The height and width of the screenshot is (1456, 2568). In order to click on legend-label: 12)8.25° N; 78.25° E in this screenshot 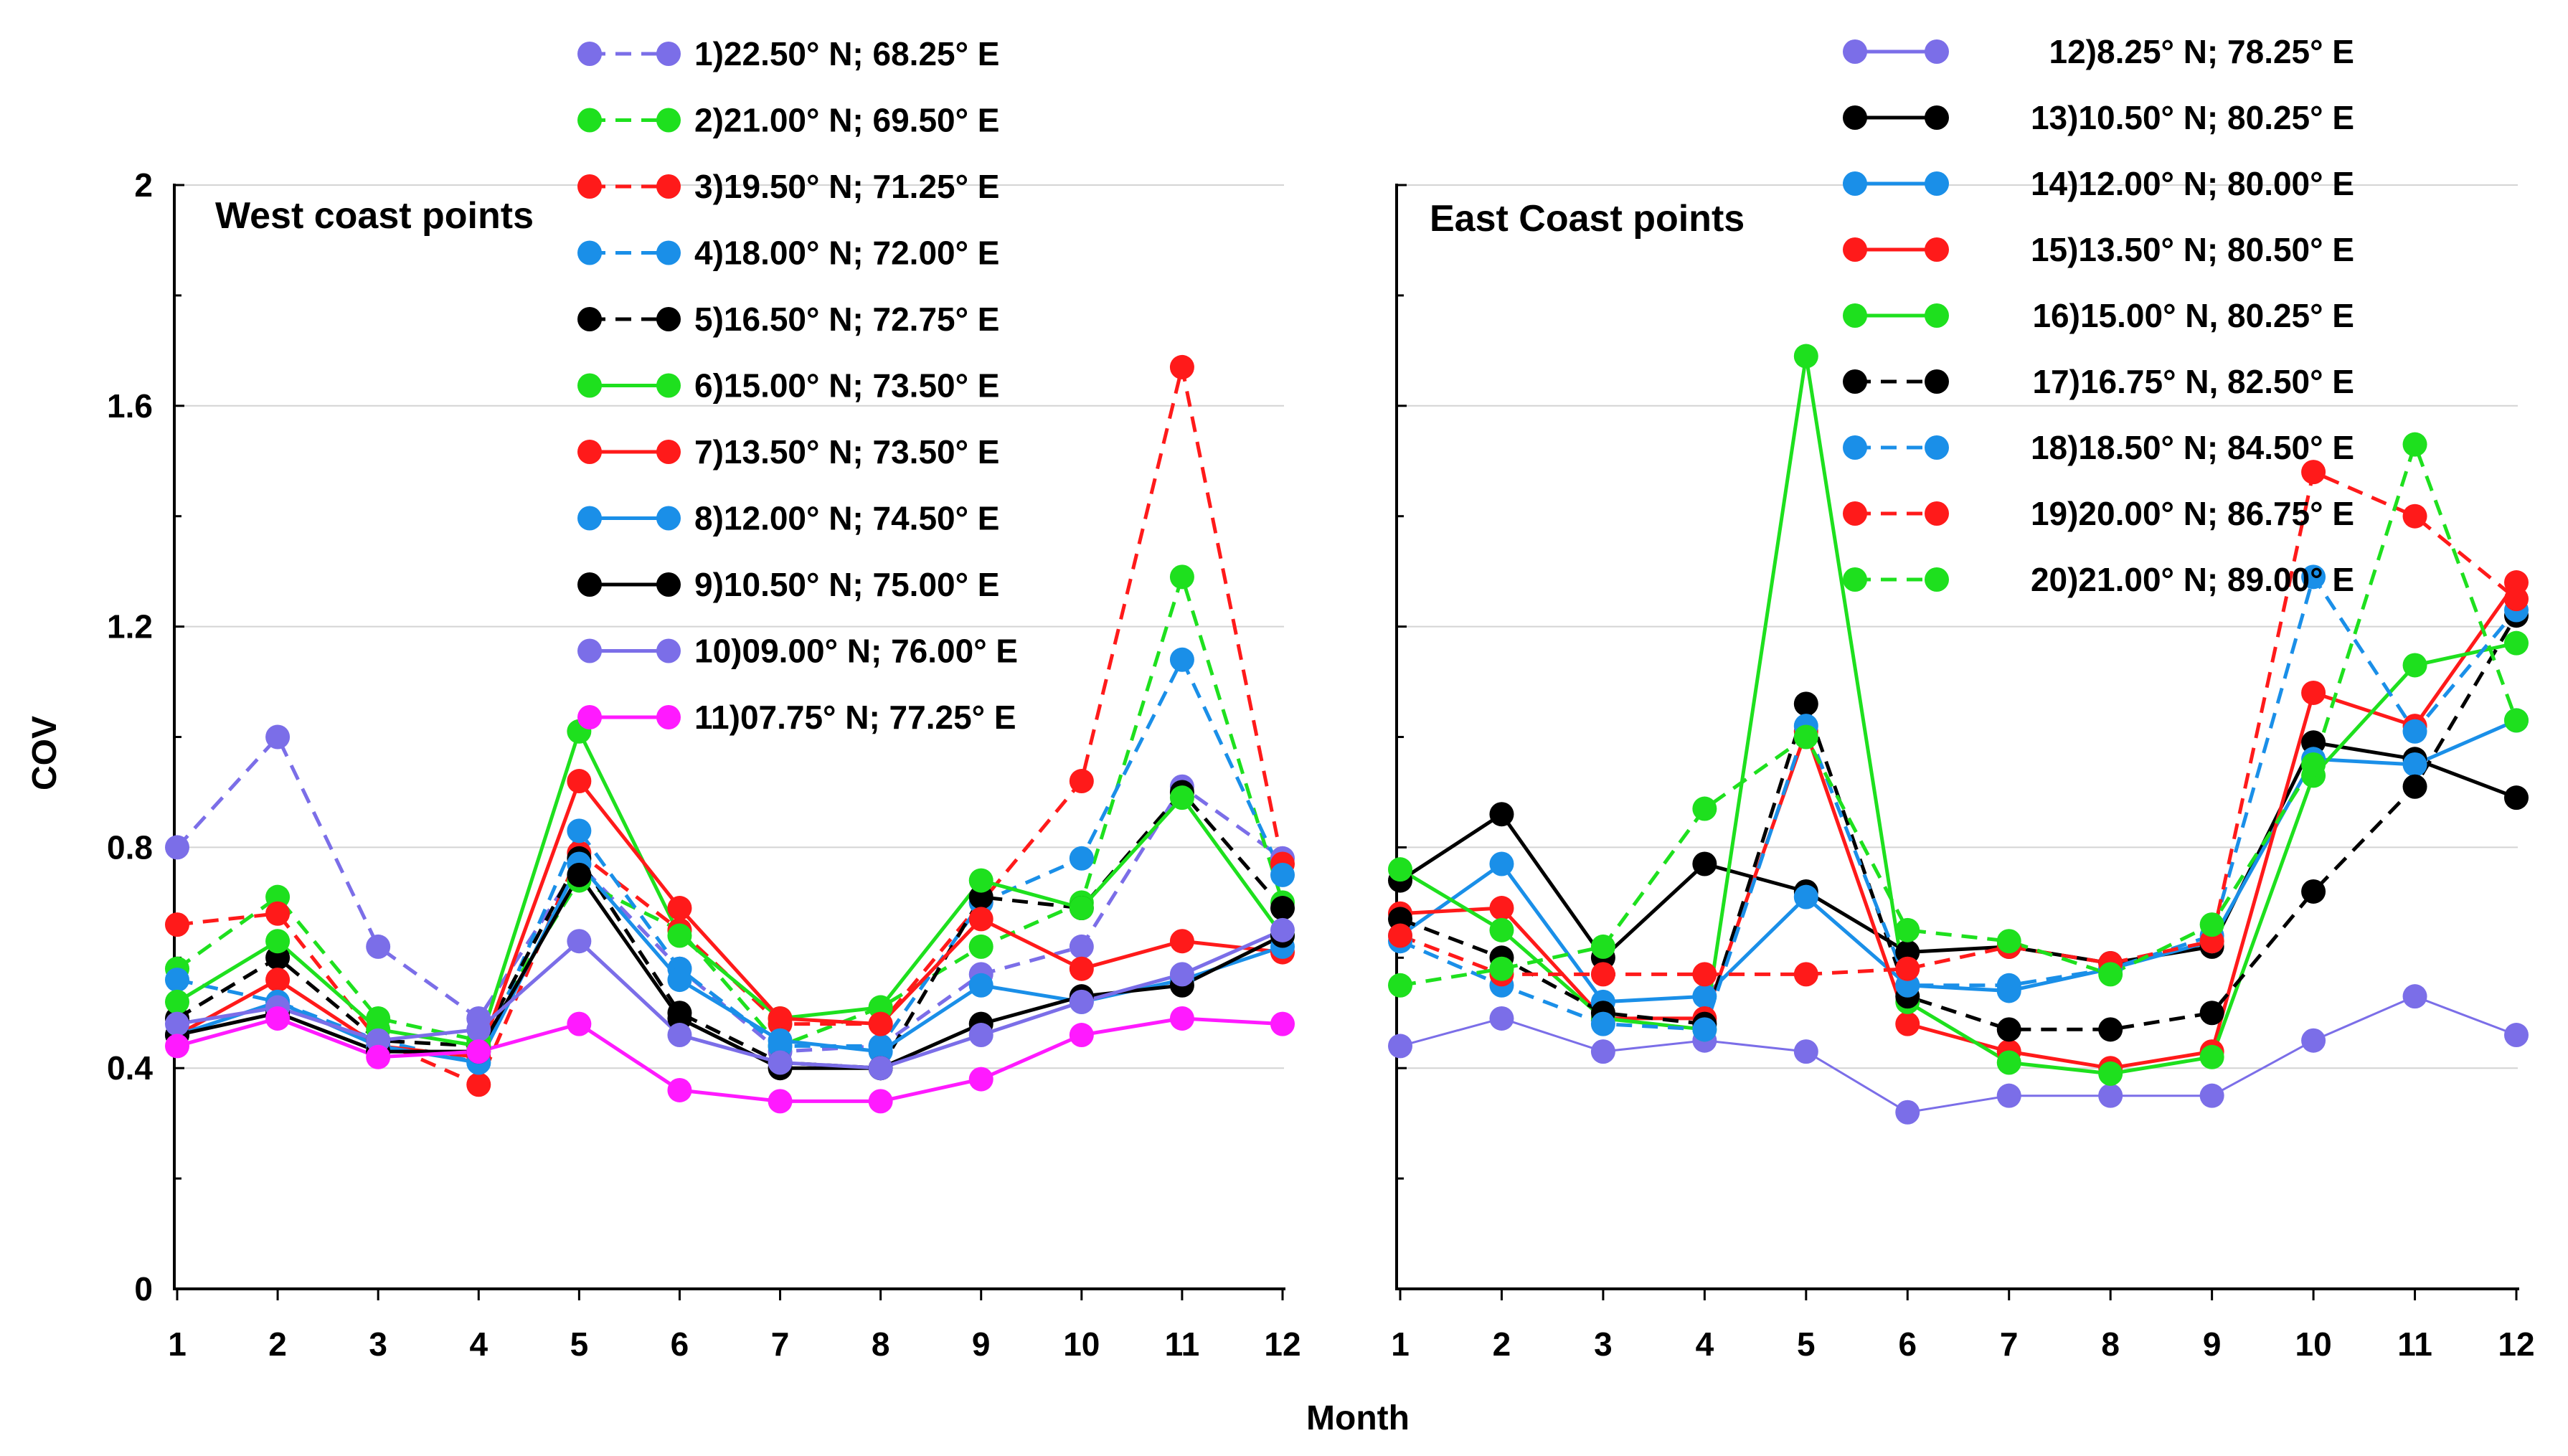, I will do `click(2201, 51)`.